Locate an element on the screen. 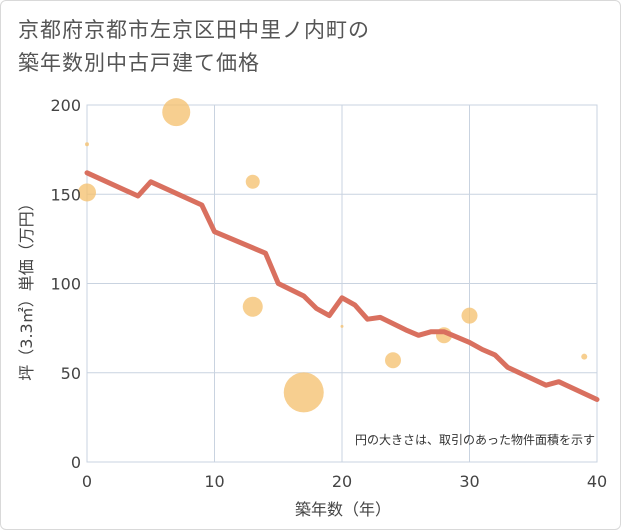 The width and height of the screenshot is (621, 530). x-tick-label: 10 is located at coordinates (214, 481).